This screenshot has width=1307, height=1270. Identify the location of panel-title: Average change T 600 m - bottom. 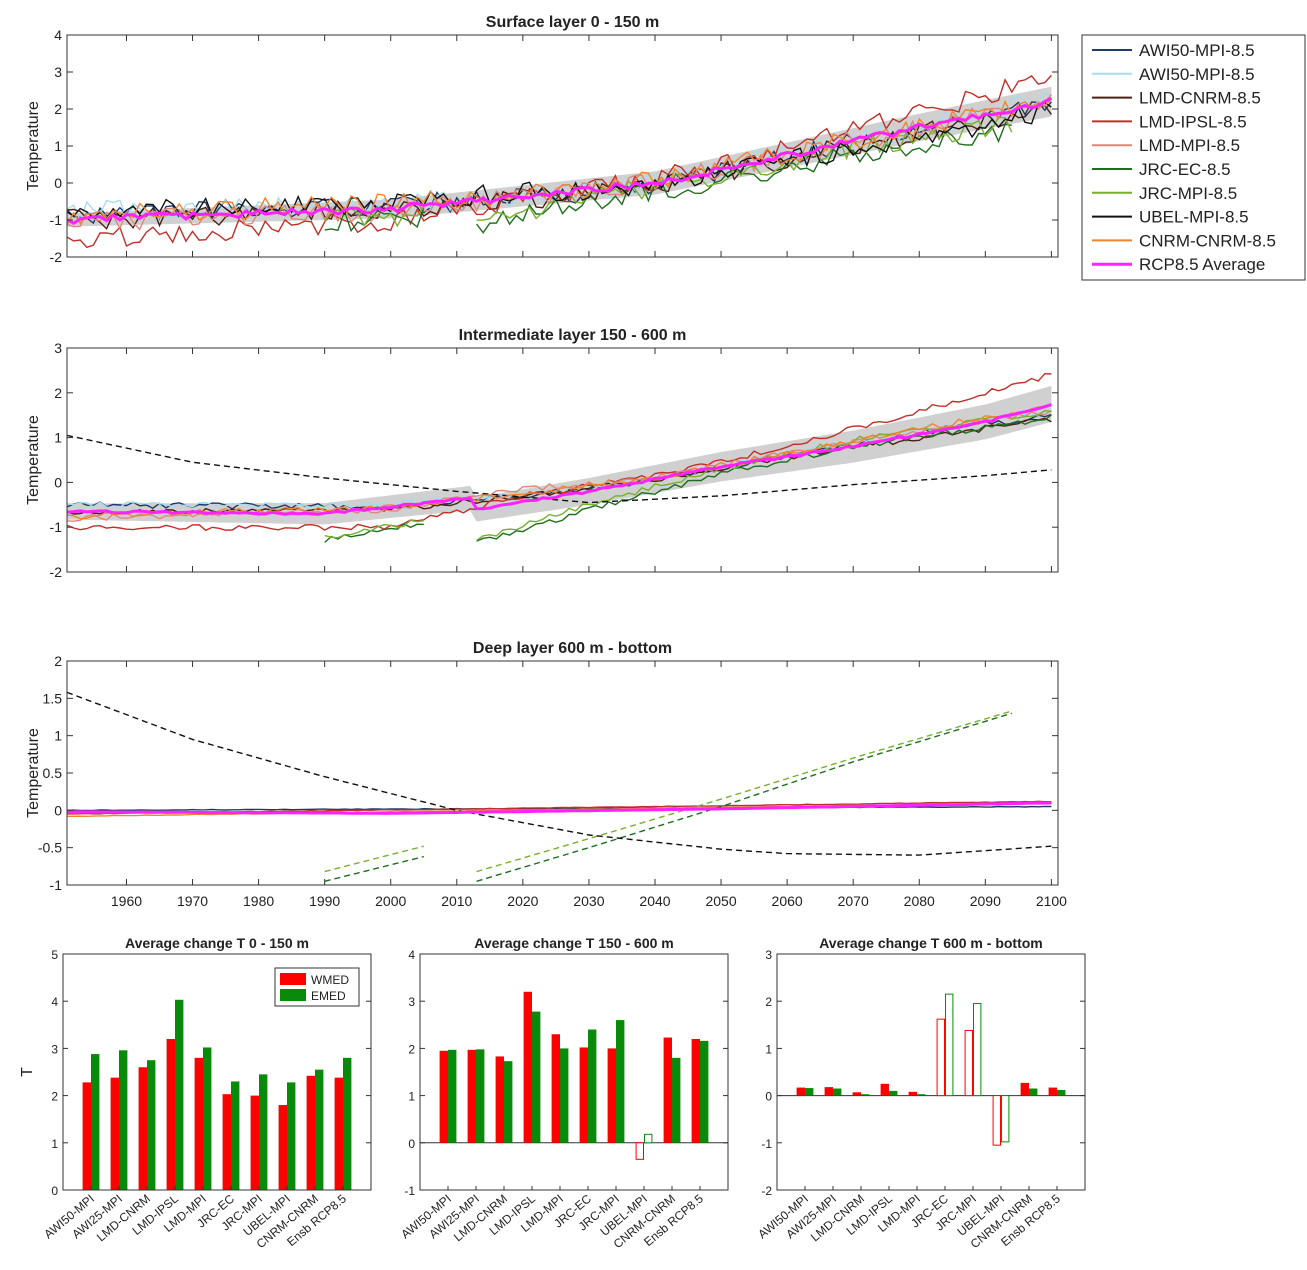
(931, 943).